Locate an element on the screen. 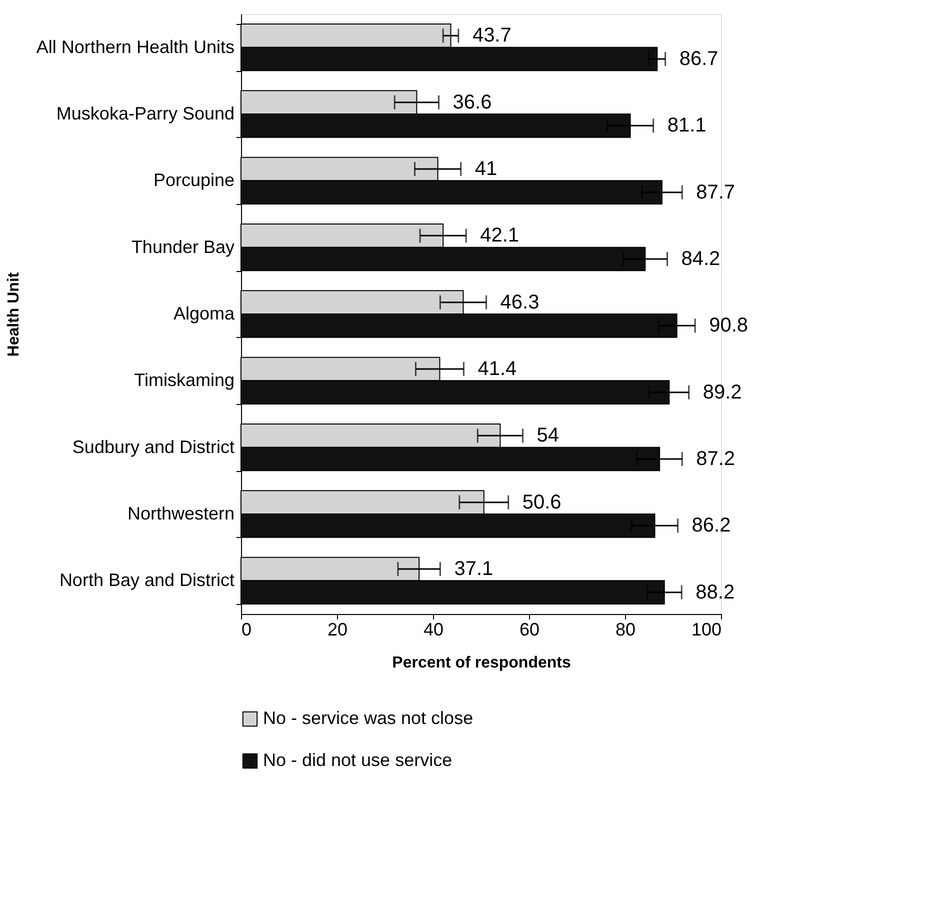  x-tick-label: 60 is located at coordinates (529, 630).